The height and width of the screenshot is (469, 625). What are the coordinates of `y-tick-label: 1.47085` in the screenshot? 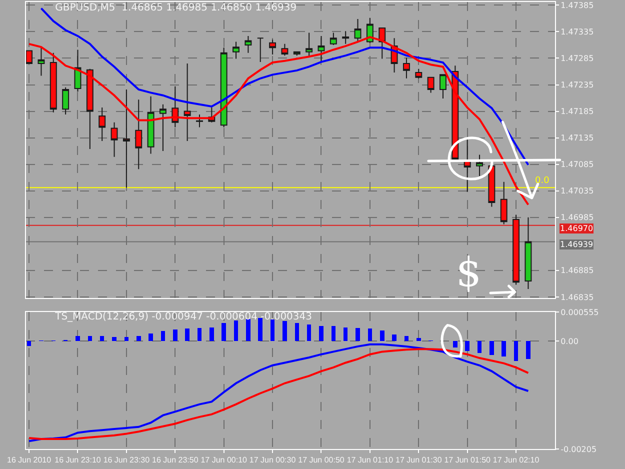 It's located at (577, 165).